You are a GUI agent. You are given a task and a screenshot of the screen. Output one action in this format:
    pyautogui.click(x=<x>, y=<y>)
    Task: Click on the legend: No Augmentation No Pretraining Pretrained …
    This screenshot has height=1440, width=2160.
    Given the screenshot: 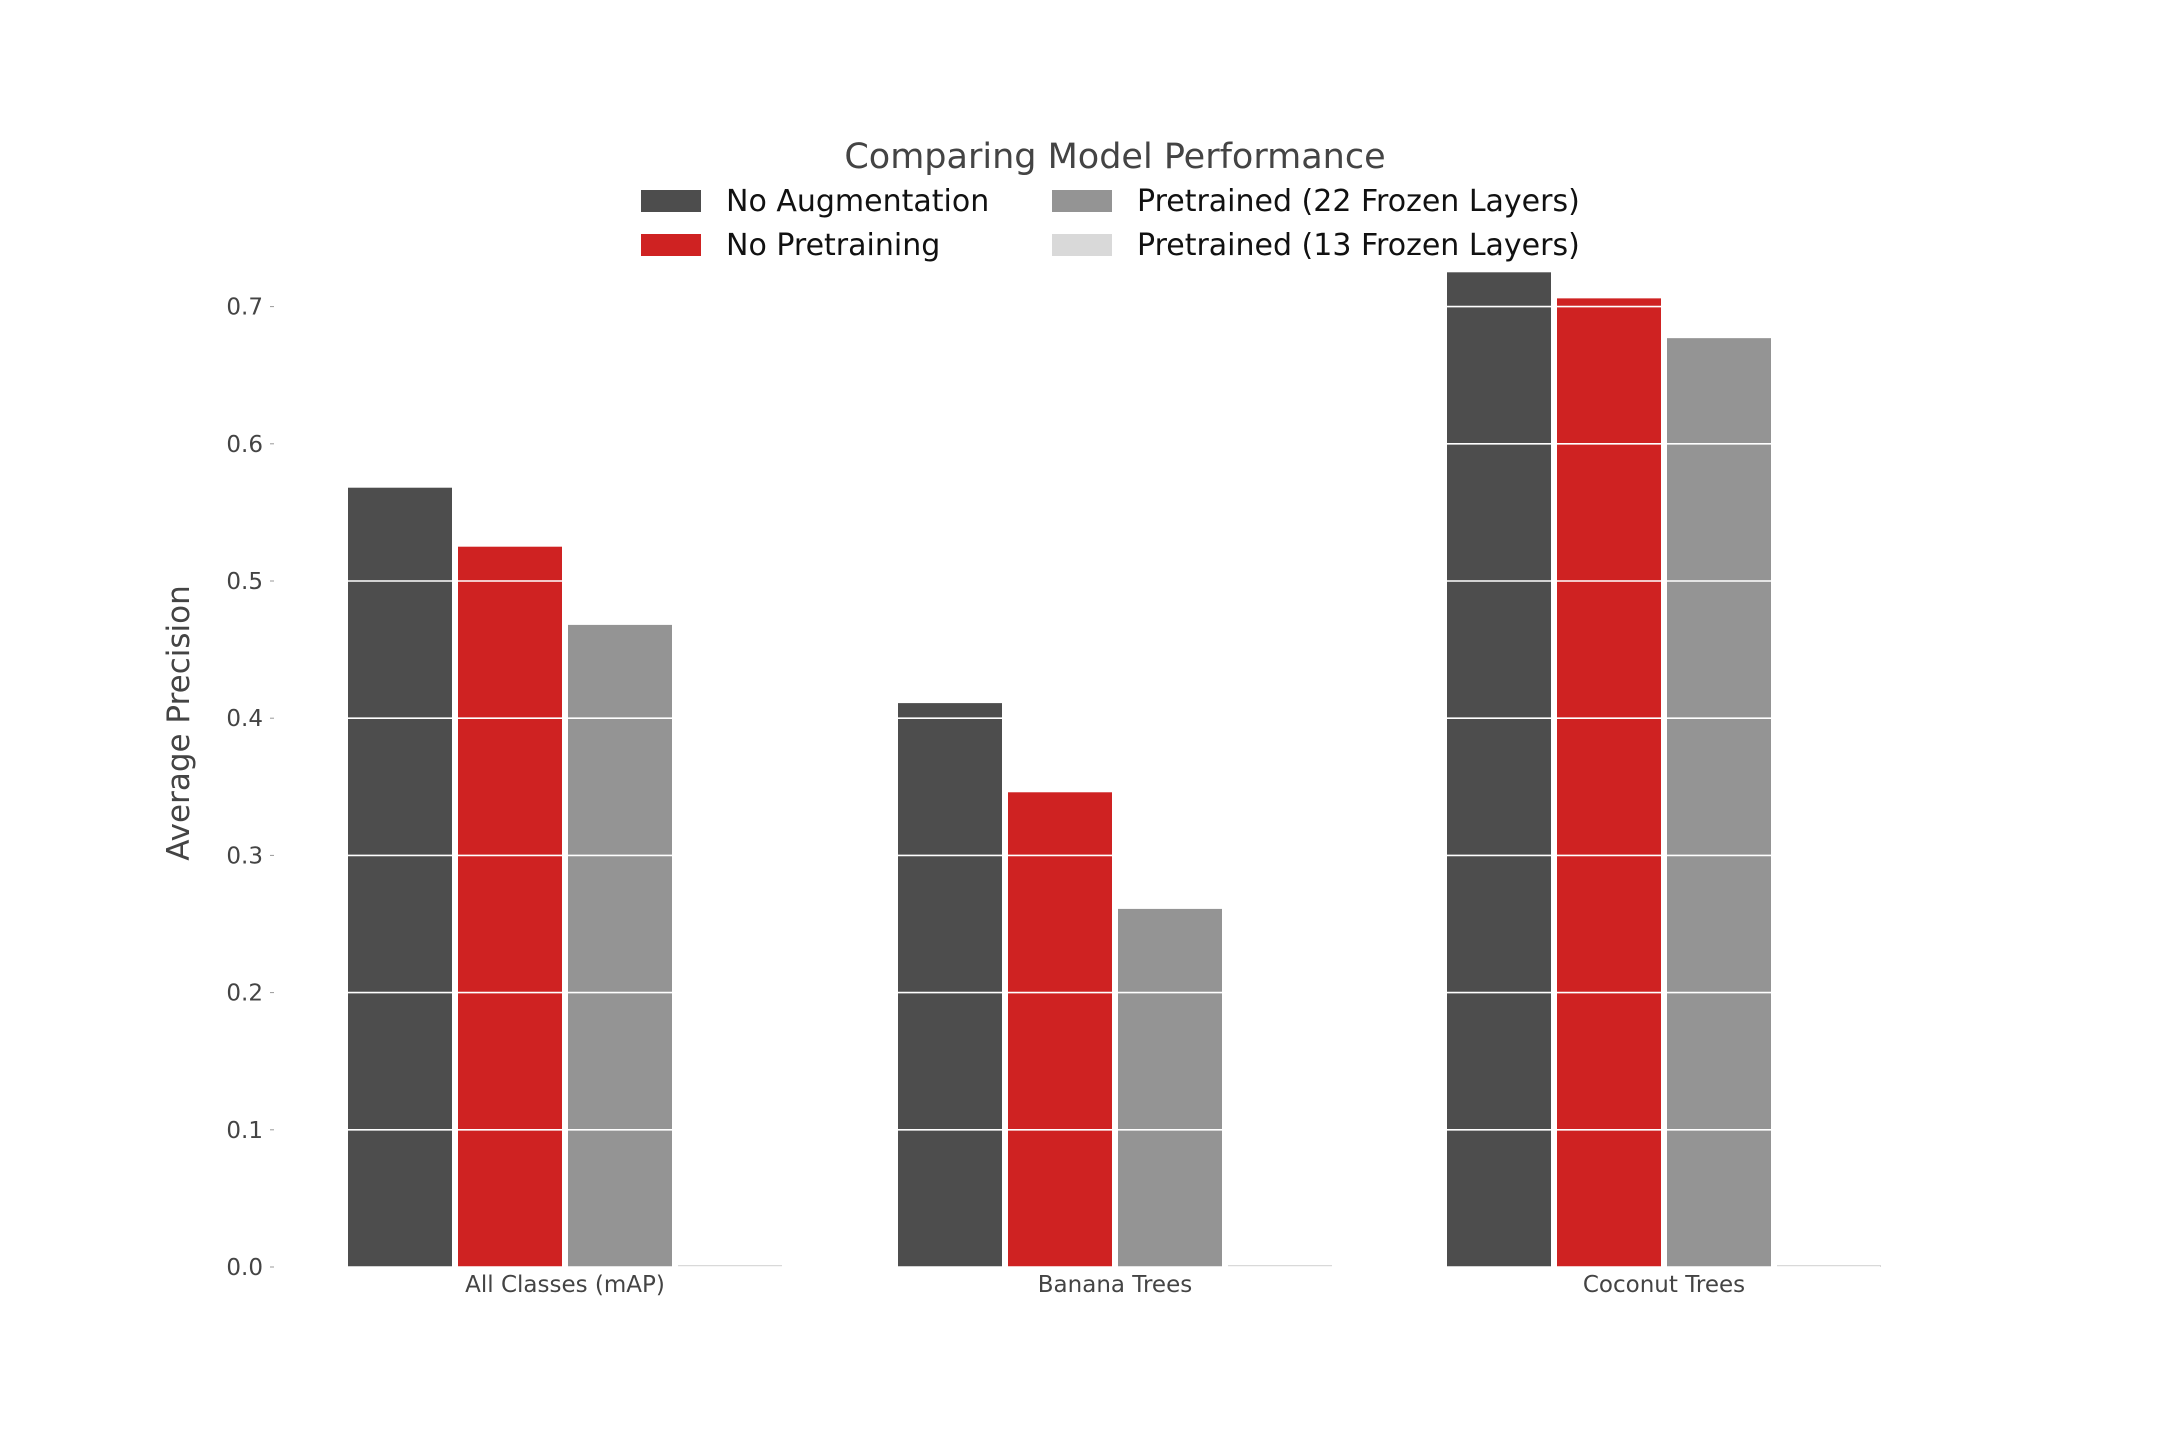 What is the action you would take?
    pyautogui.click(x=1110, y=223)
    